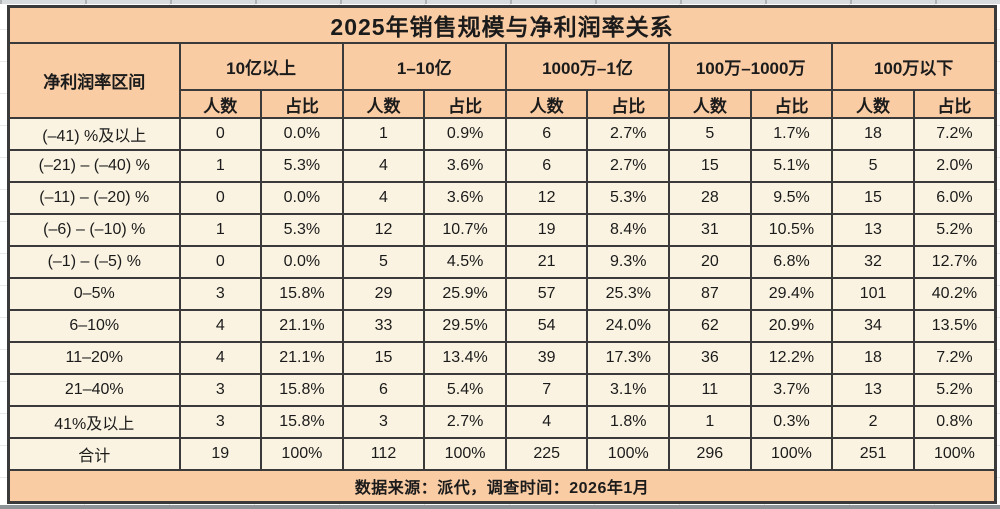  I want to click on source-note: 数据来源：派代，调查时间：2026年1月, so click(502, 486).